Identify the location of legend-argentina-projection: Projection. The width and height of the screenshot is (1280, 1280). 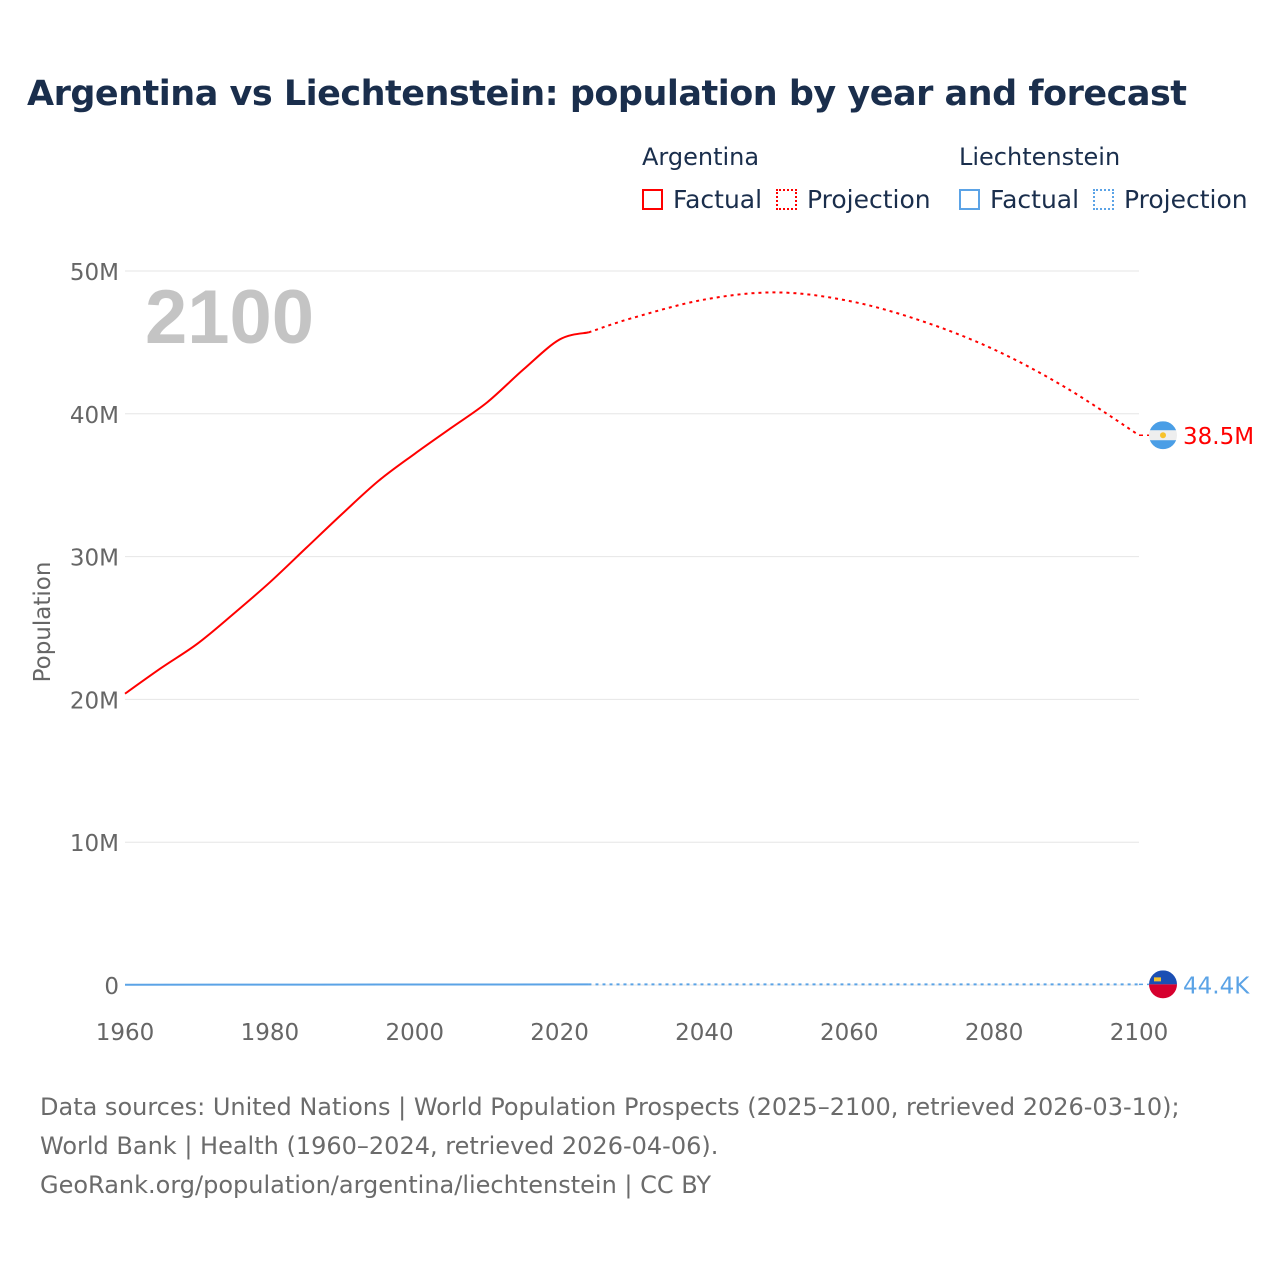
(853, 199).